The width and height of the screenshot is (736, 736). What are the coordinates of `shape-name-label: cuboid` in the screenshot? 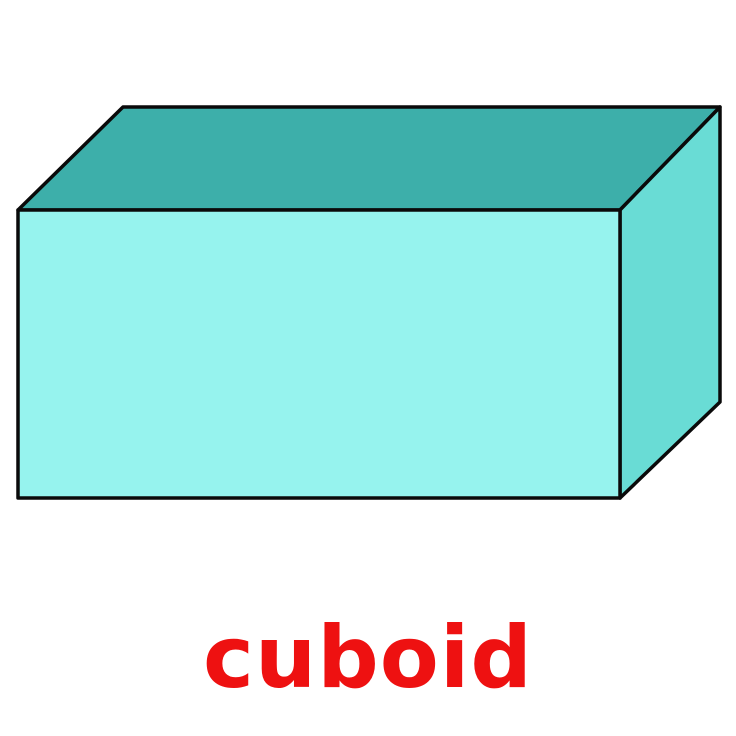 It's located at (368, 658).